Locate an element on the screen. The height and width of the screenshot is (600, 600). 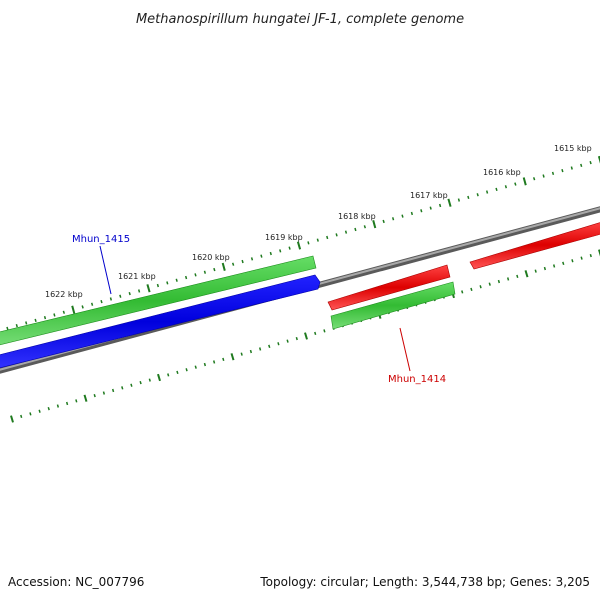
kbp-label: 1620 kbp is located at coordinates (211, 257).